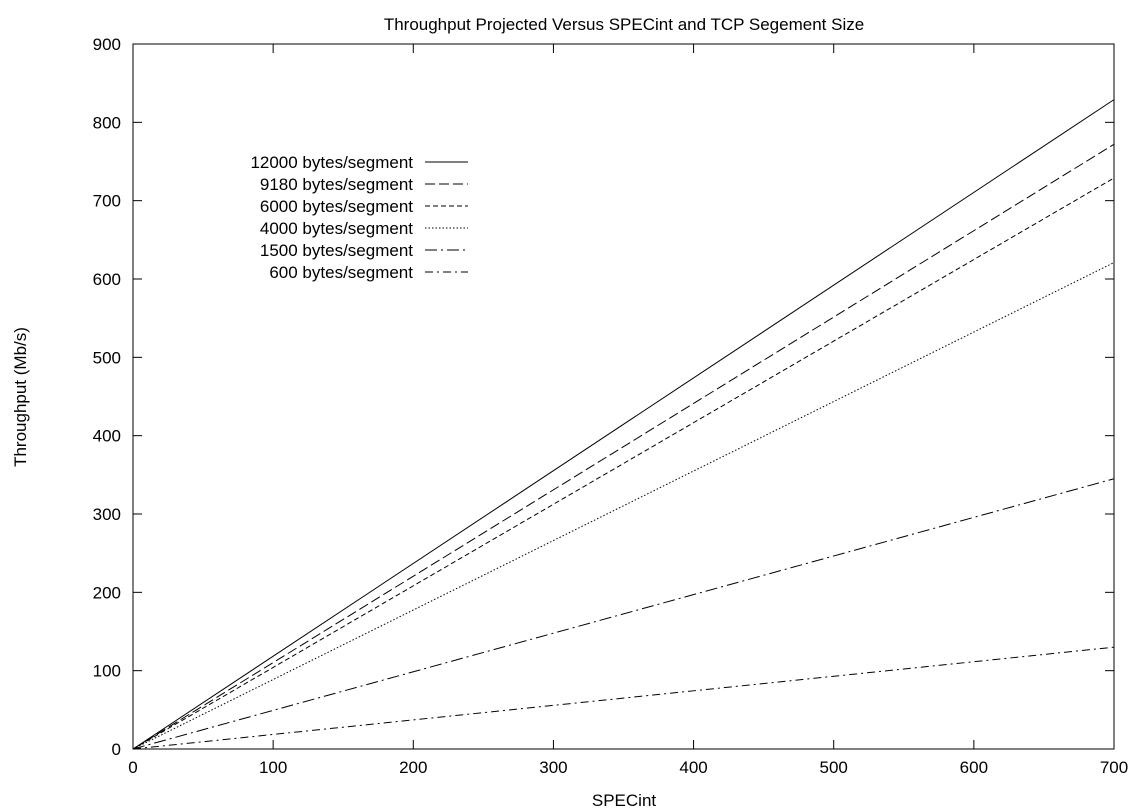  Describe the element at coordinates (553, 767) in the screenshot. I see `x-tick-label: 300` at that location.